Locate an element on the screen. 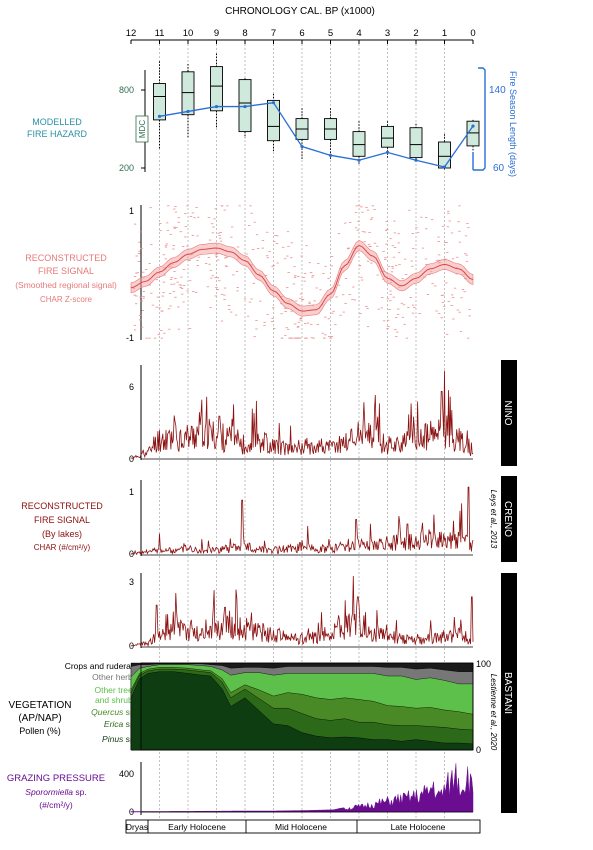 The width and height of the screenshot is (593, 850). bastani-tick-3: 3 is located at coordinates (131, 582).